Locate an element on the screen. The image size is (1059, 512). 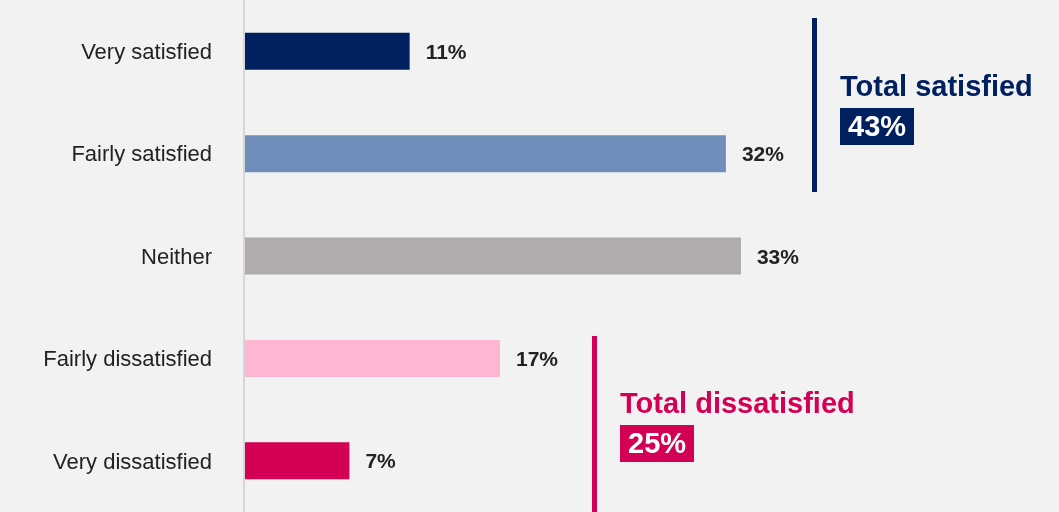
data-label: 7% is located at coordinates (381, 461).